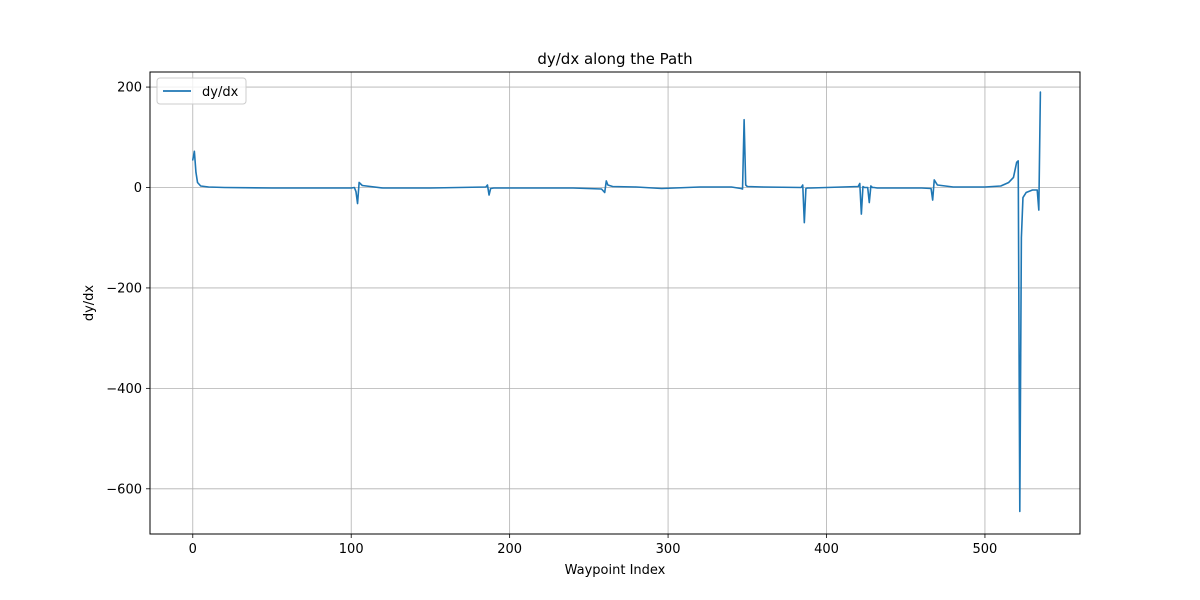  I want to click on x-axis-label: Waypoint Index, so click(615, 570).